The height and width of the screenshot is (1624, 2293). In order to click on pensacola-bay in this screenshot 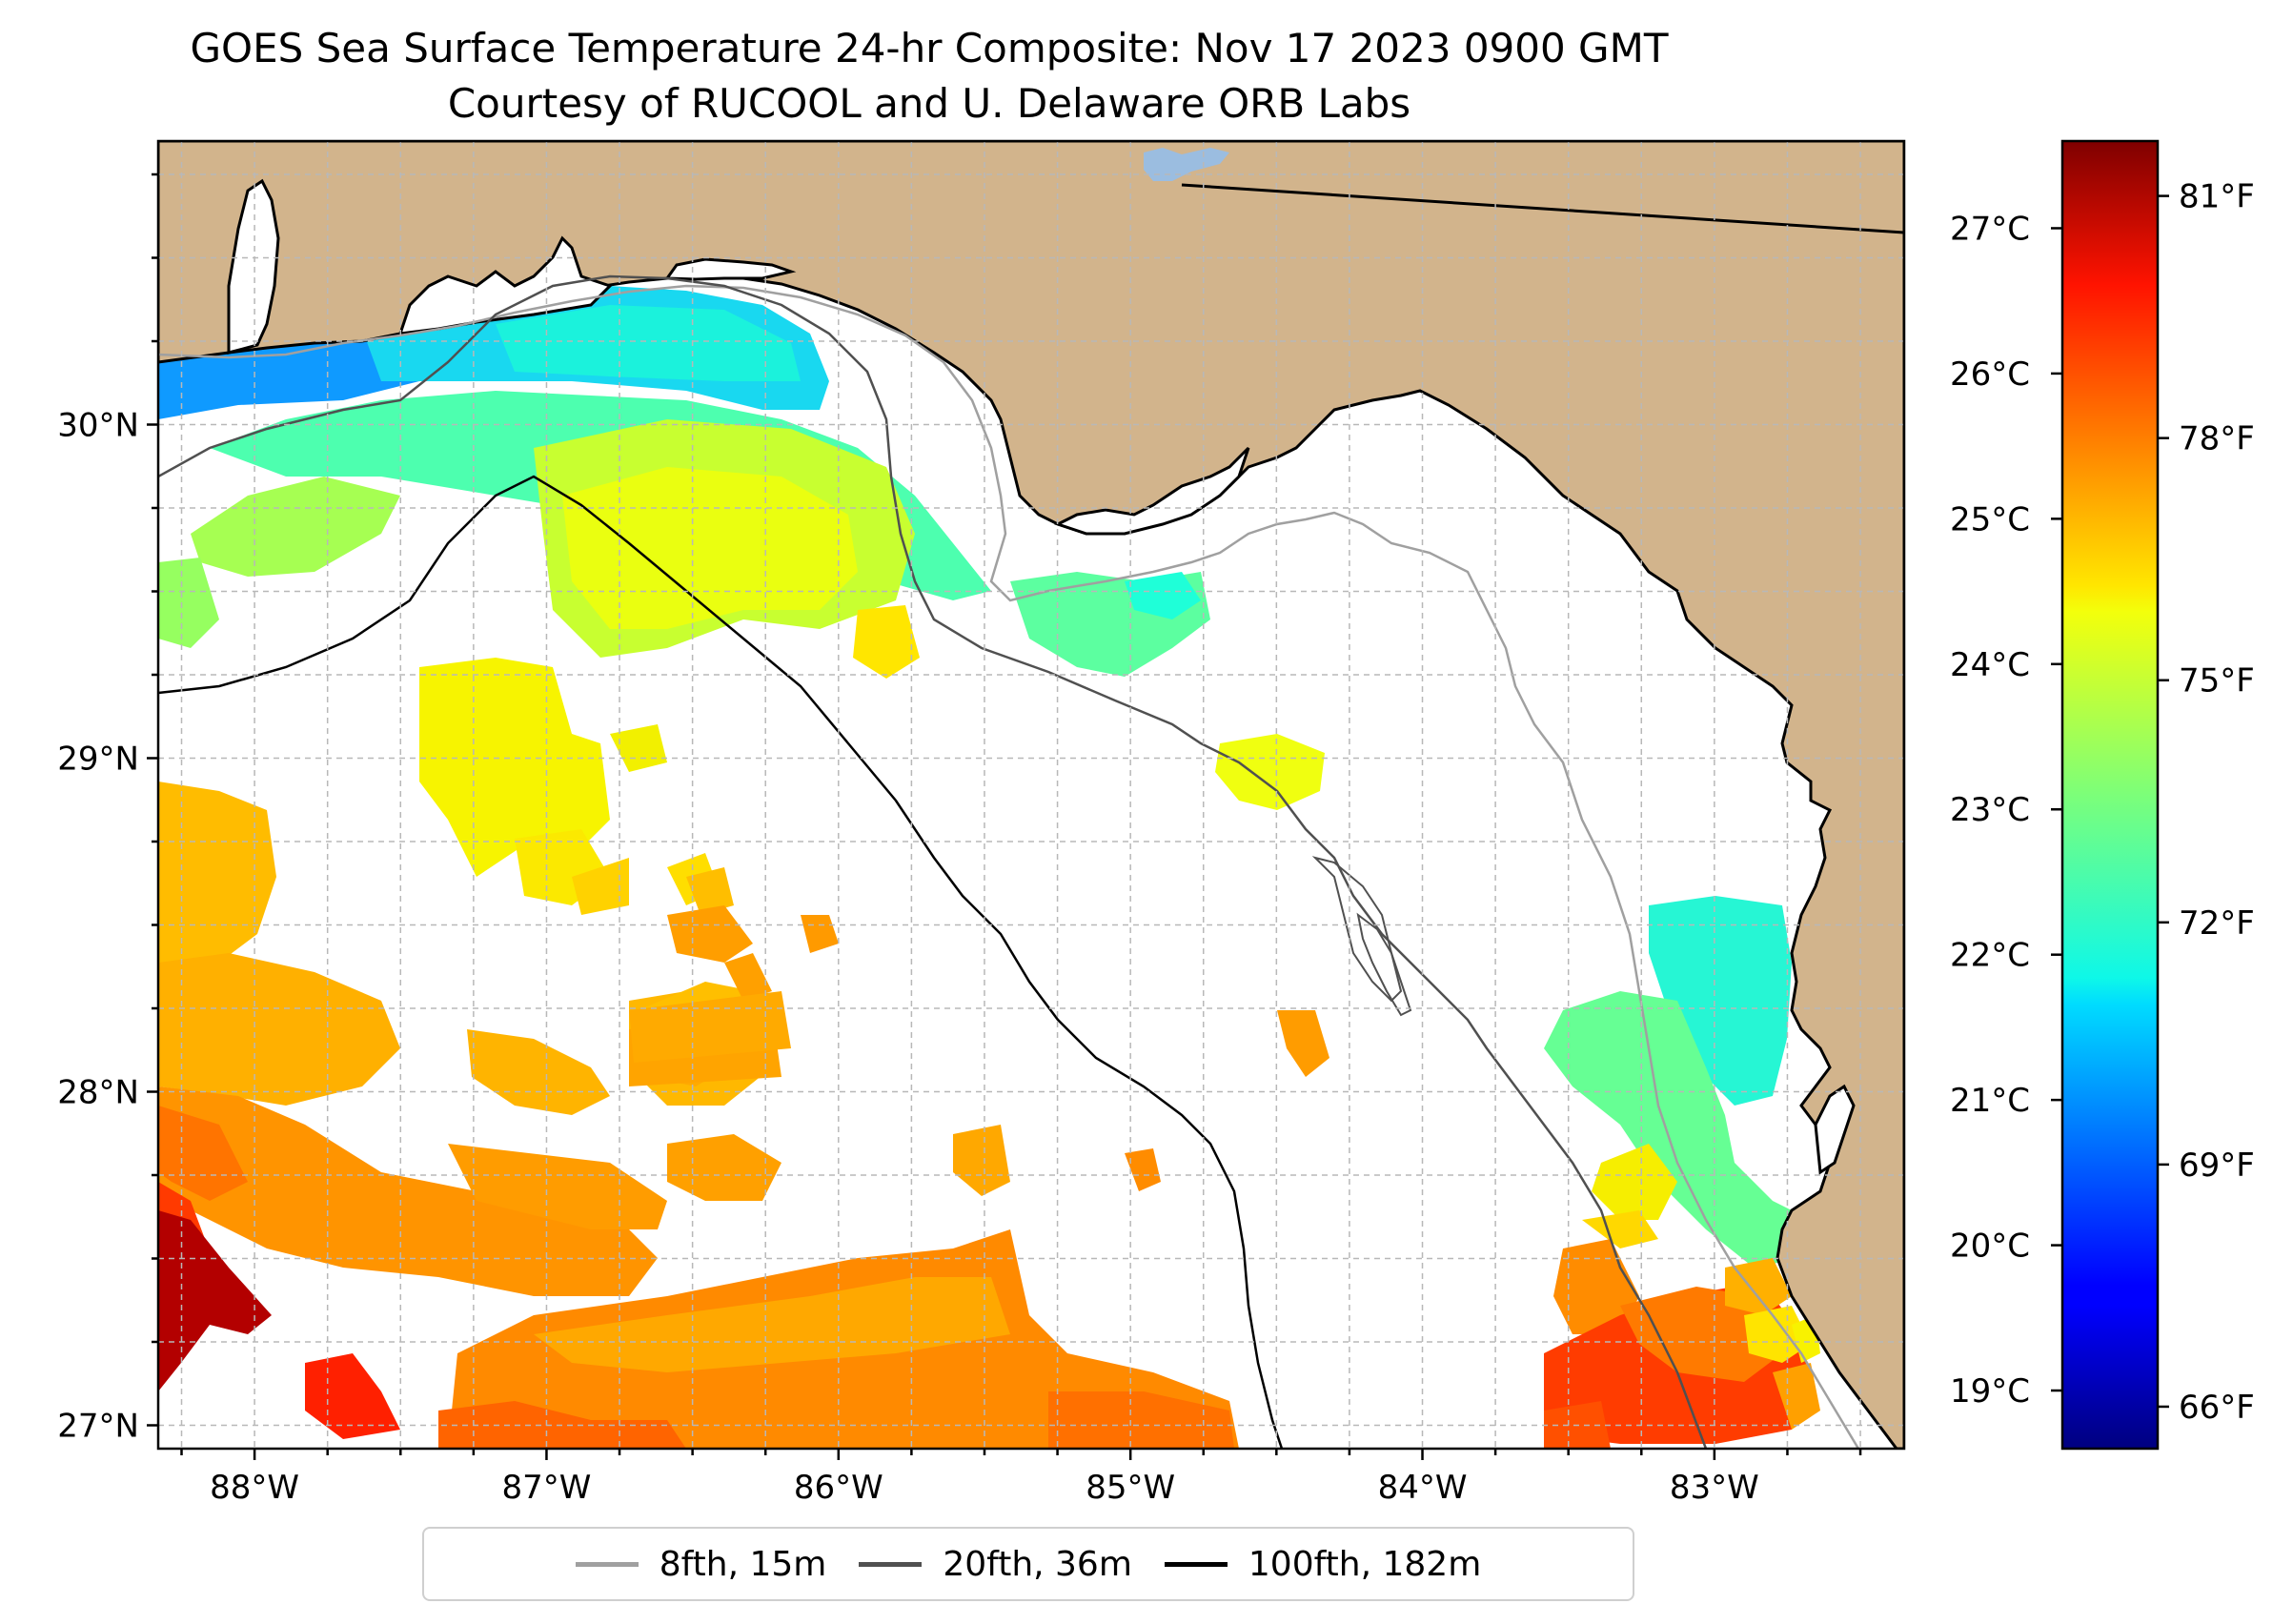, I will do `click(505, 285)`.